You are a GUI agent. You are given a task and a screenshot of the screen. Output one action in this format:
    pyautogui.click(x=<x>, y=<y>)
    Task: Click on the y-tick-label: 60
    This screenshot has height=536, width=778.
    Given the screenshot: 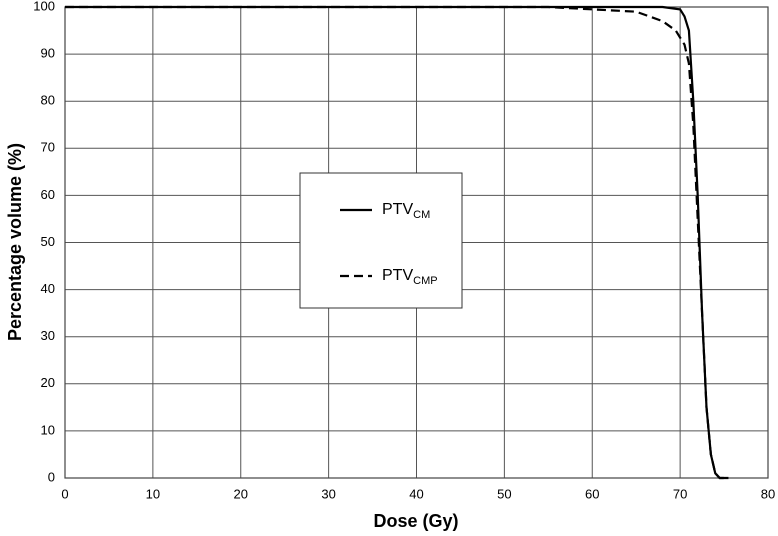 What is the action you would take?
    pyautogui.click(x=48, y=194)
    